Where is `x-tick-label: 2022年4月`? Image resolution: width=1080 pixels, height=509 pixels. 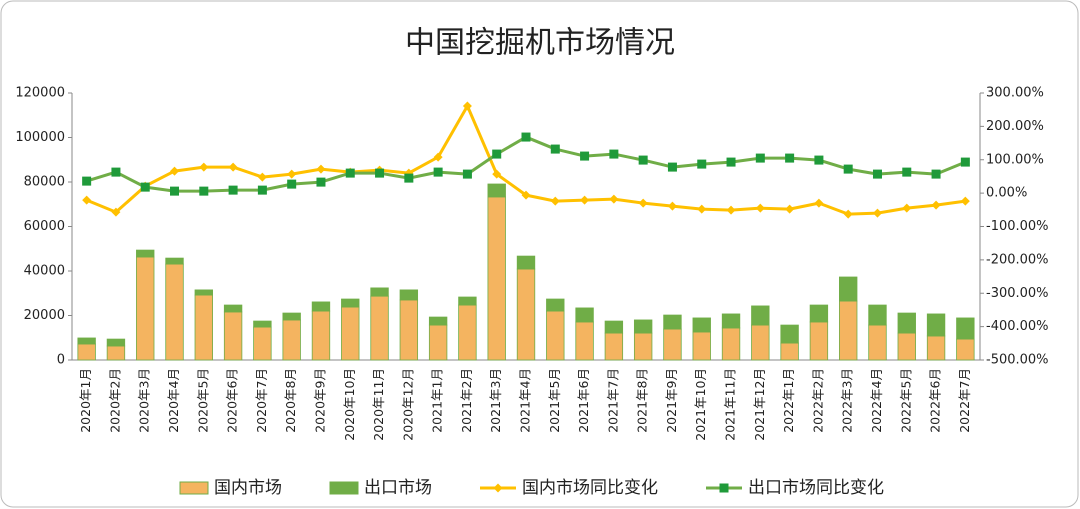 x-tick-label: 2022年4月 is located at coordinates (876, 400).